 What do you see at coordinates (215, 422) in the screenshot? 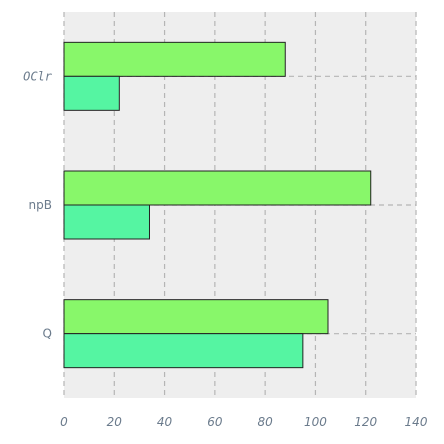
I see `x-tick-label: 60` at bounding box center [215, 422].